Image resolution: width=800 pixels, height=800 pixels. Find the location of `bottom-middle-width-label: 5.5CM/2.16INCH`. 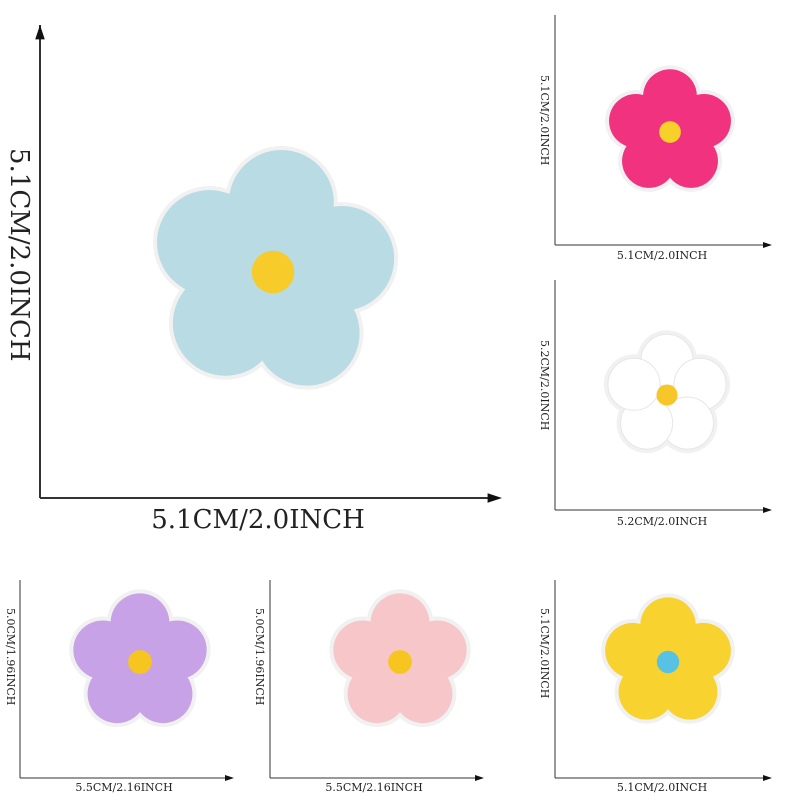

bottom-middle-width-label: 5.5CM/2.16INCH is located at coordinates (374, 787).